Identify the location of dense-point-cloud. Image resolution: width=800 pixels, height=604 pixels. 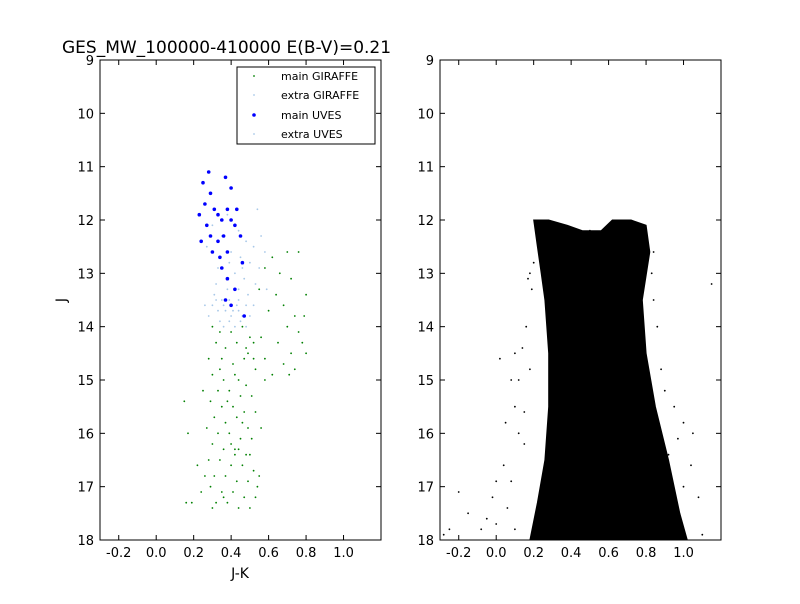
(608, 380).